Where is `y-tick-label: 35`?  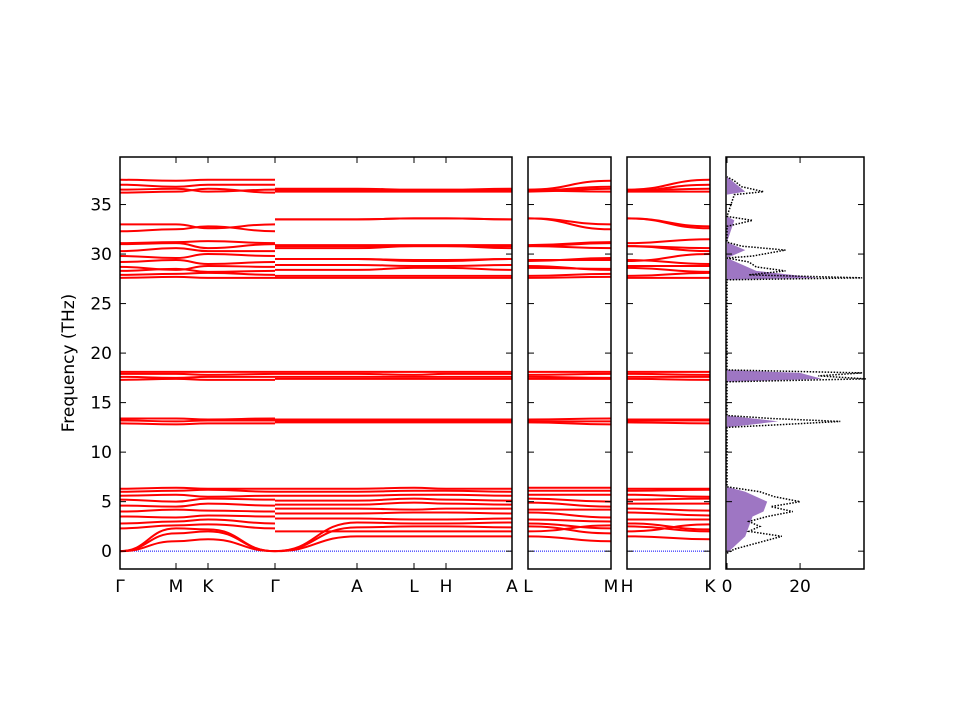
y-tick-label: 35 is located at coordinates (101, 206).